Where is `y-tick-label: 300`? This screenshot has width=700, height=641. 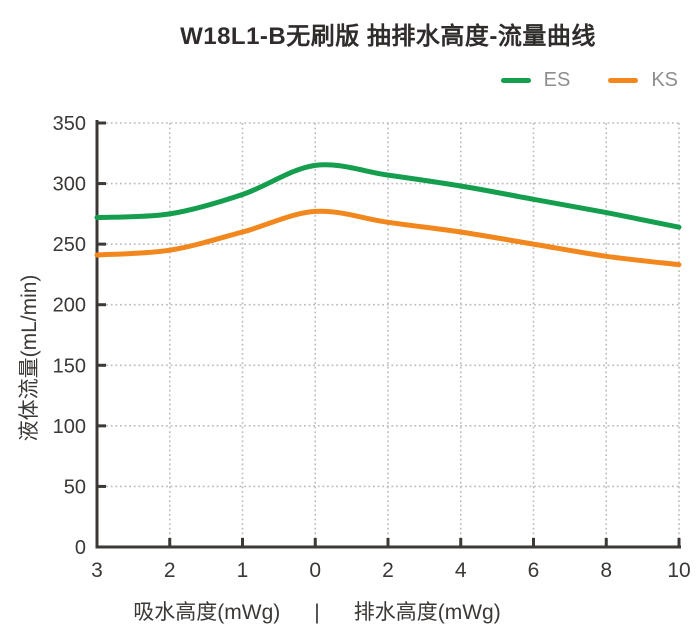 y-tick-label: 300 is located at coordinates (69, 185).